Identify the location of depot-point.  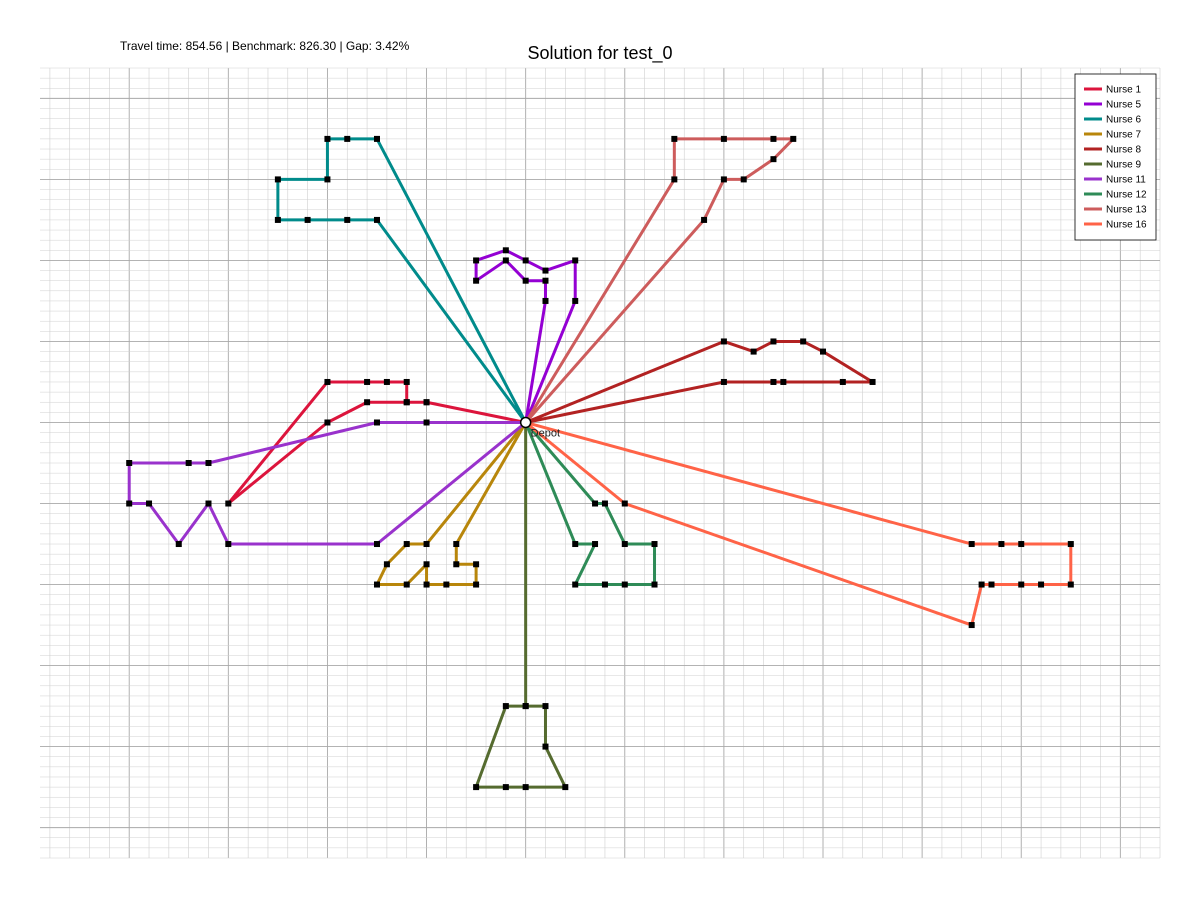
(525, 422).